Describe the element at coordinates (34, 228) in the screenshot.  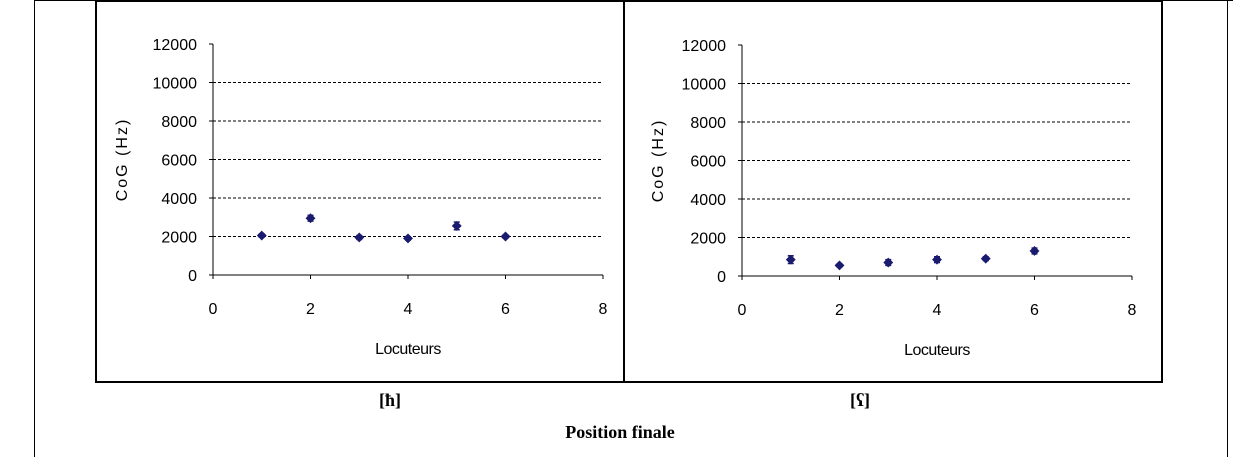
I see `table-border-left` at that location.